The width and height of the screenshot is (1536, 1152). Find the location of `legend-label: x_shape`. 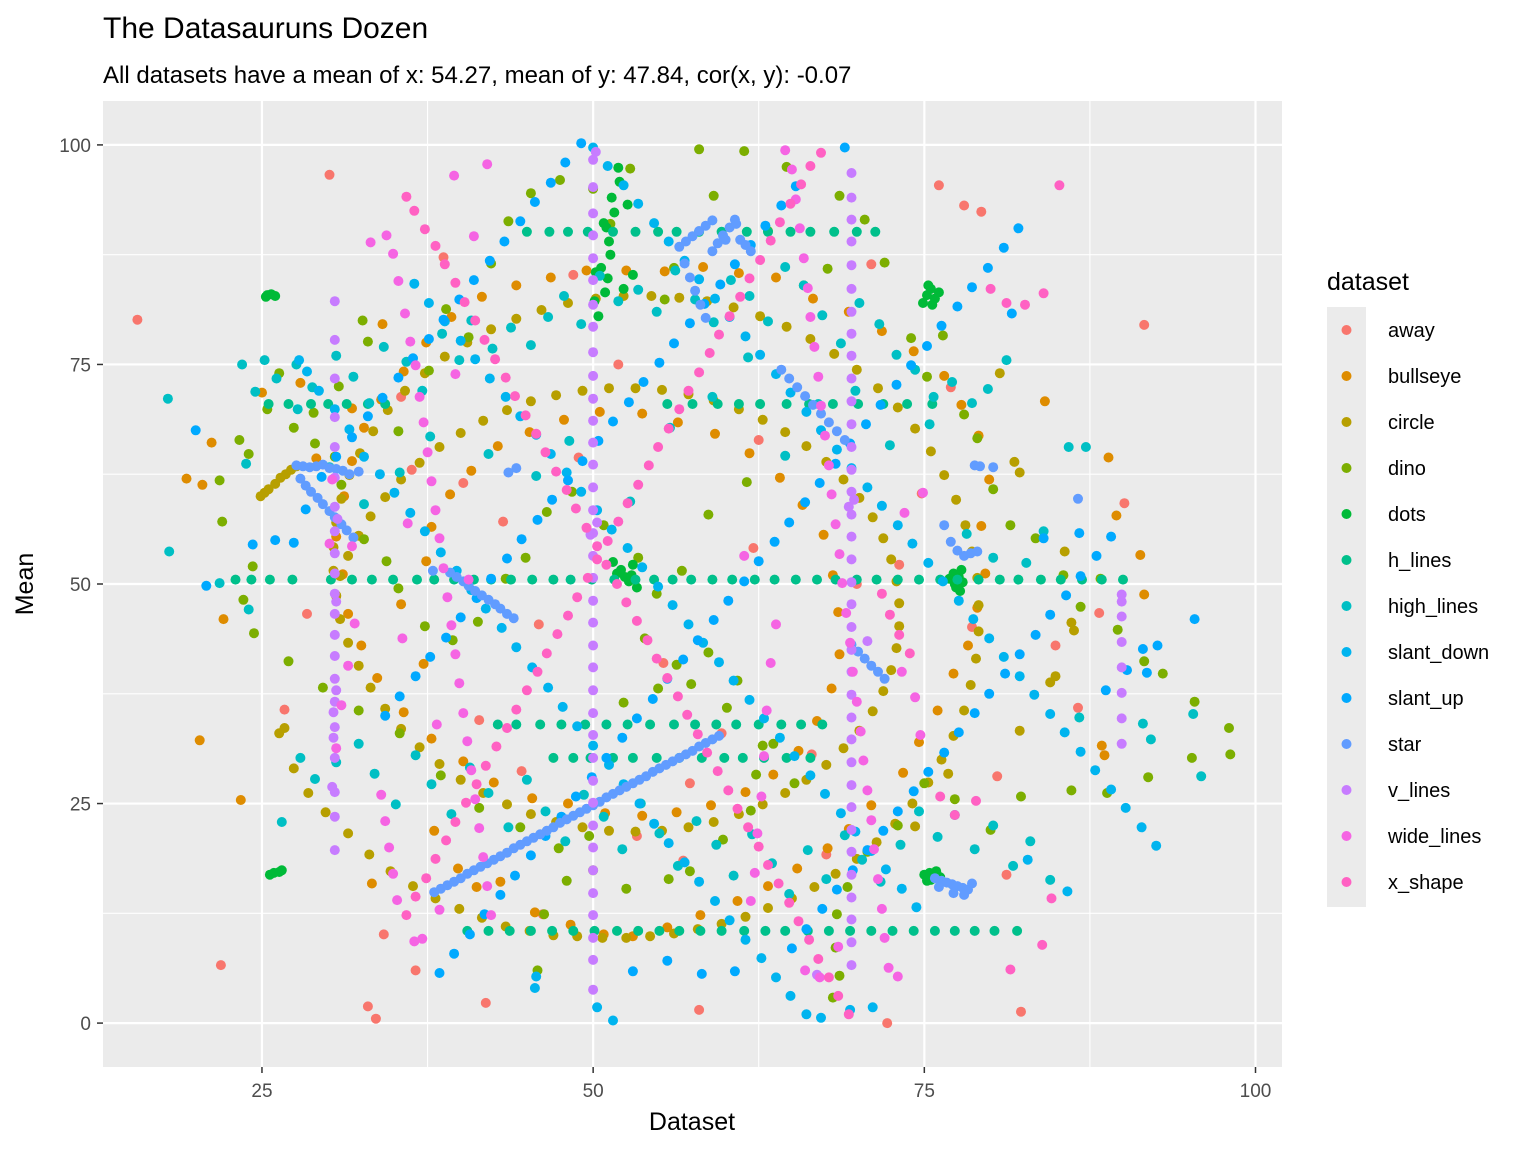

legend-label: x_shape is located at coordinates (1426, 883).